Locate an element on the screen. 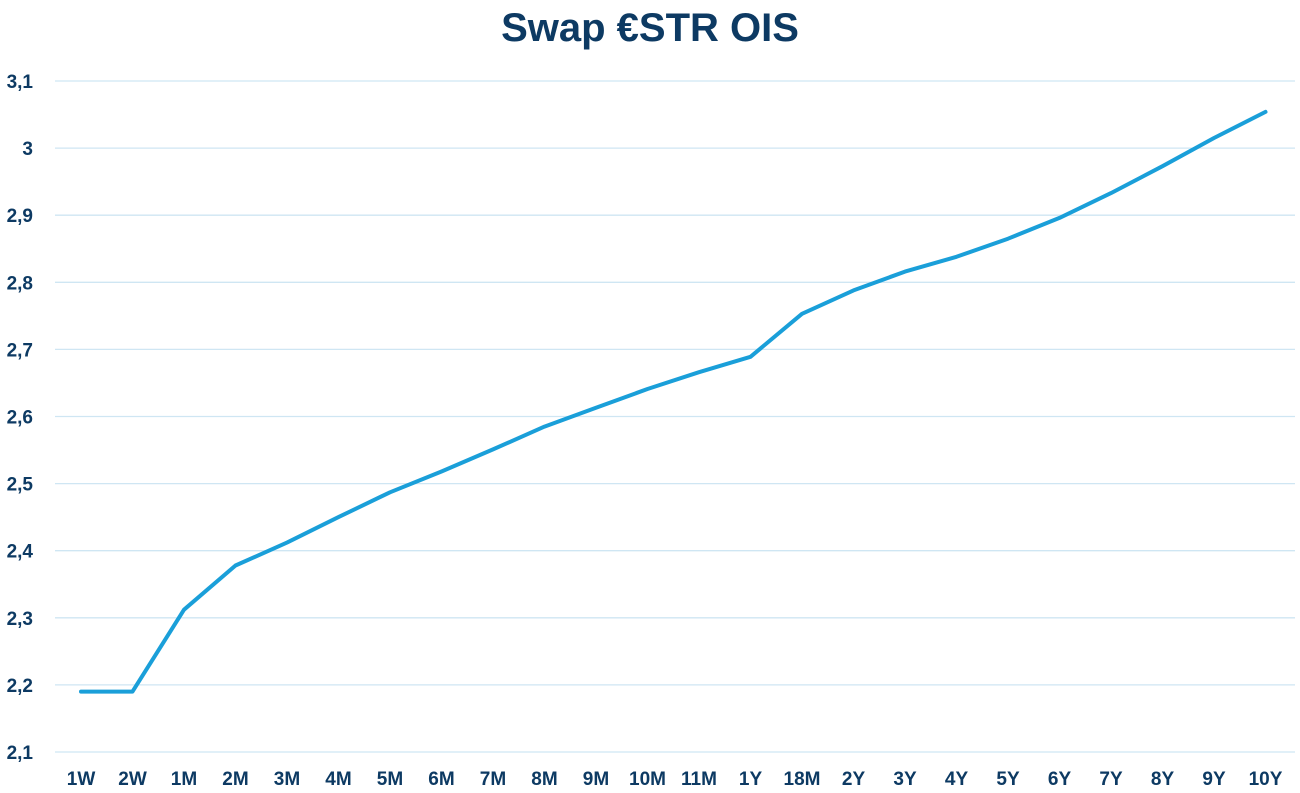 Image resolution: width=1300 pixels, height=793 pixels. x-tick-label: 2Y is located at coordinates (854, 779).